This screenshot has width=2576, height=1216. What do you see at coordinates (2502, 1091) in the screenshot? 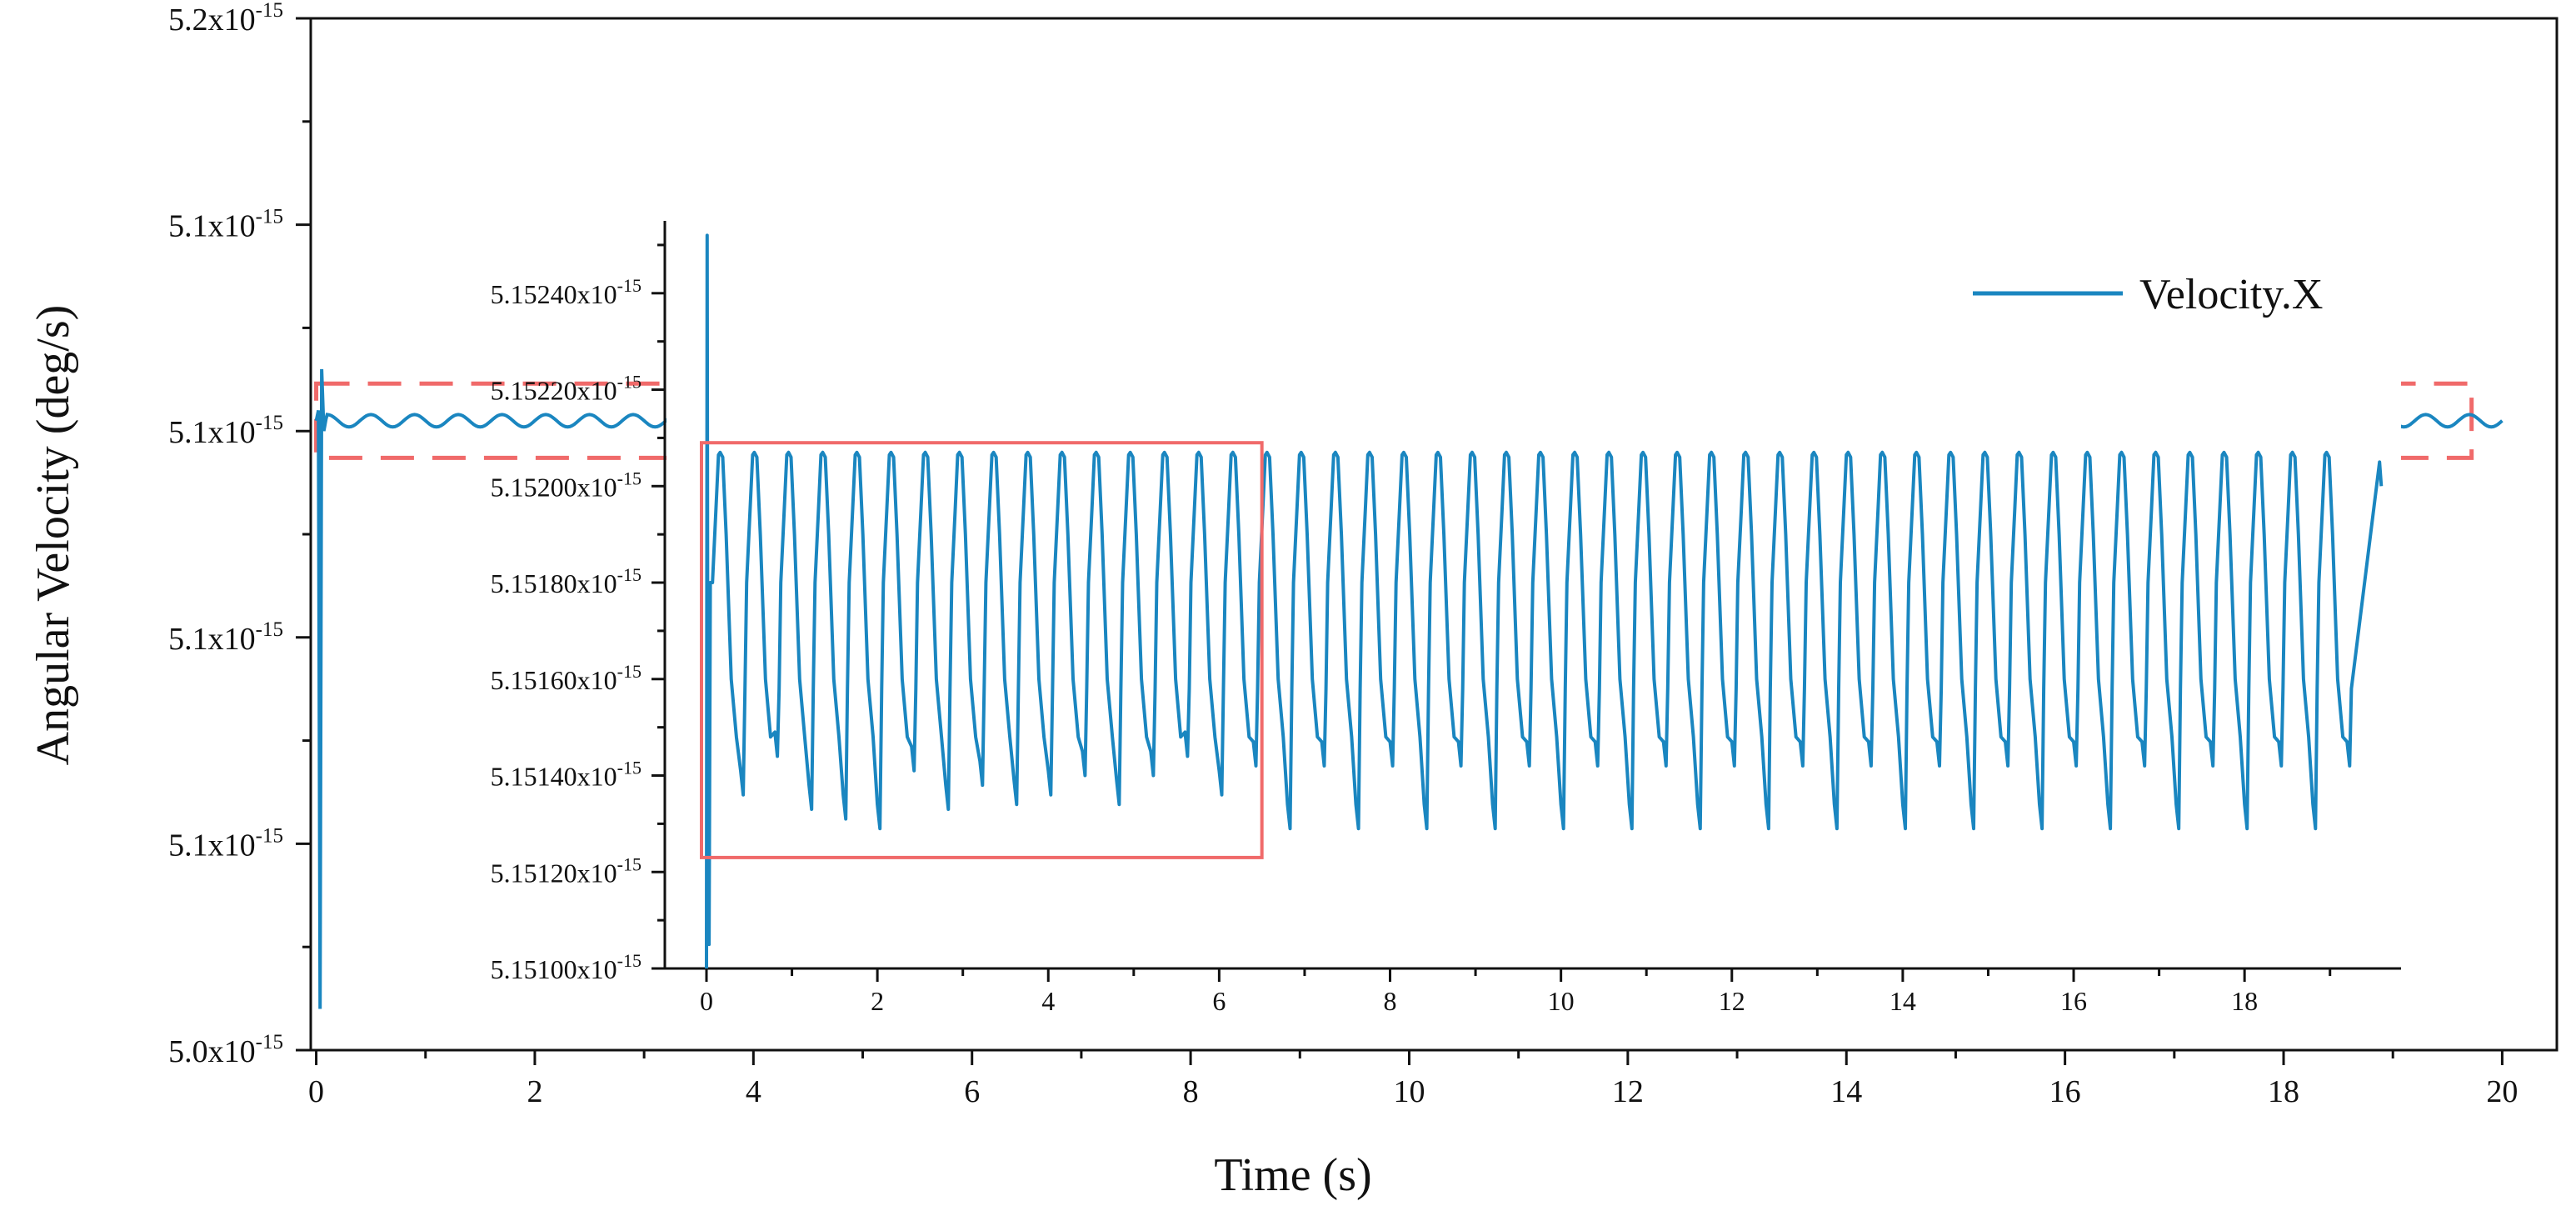
I see `main-x-tick-label: 20` at bounding box center [2502, 1091].